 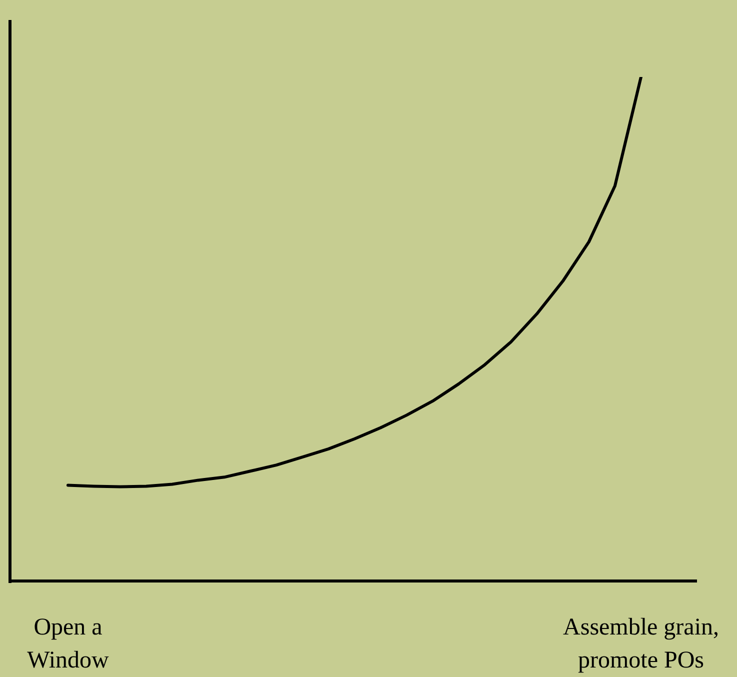 I want to click on x-tick-label: Open a Window, so click(x=68, y=644).